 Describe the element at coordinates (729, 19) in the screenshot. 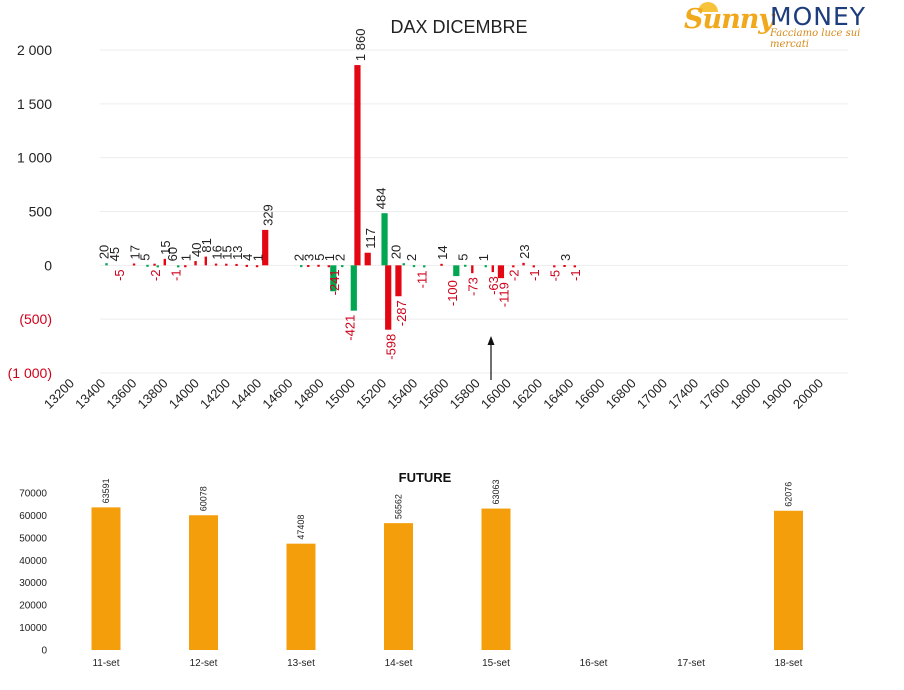

I see `logo-sunny-text: Sunny` at that location.